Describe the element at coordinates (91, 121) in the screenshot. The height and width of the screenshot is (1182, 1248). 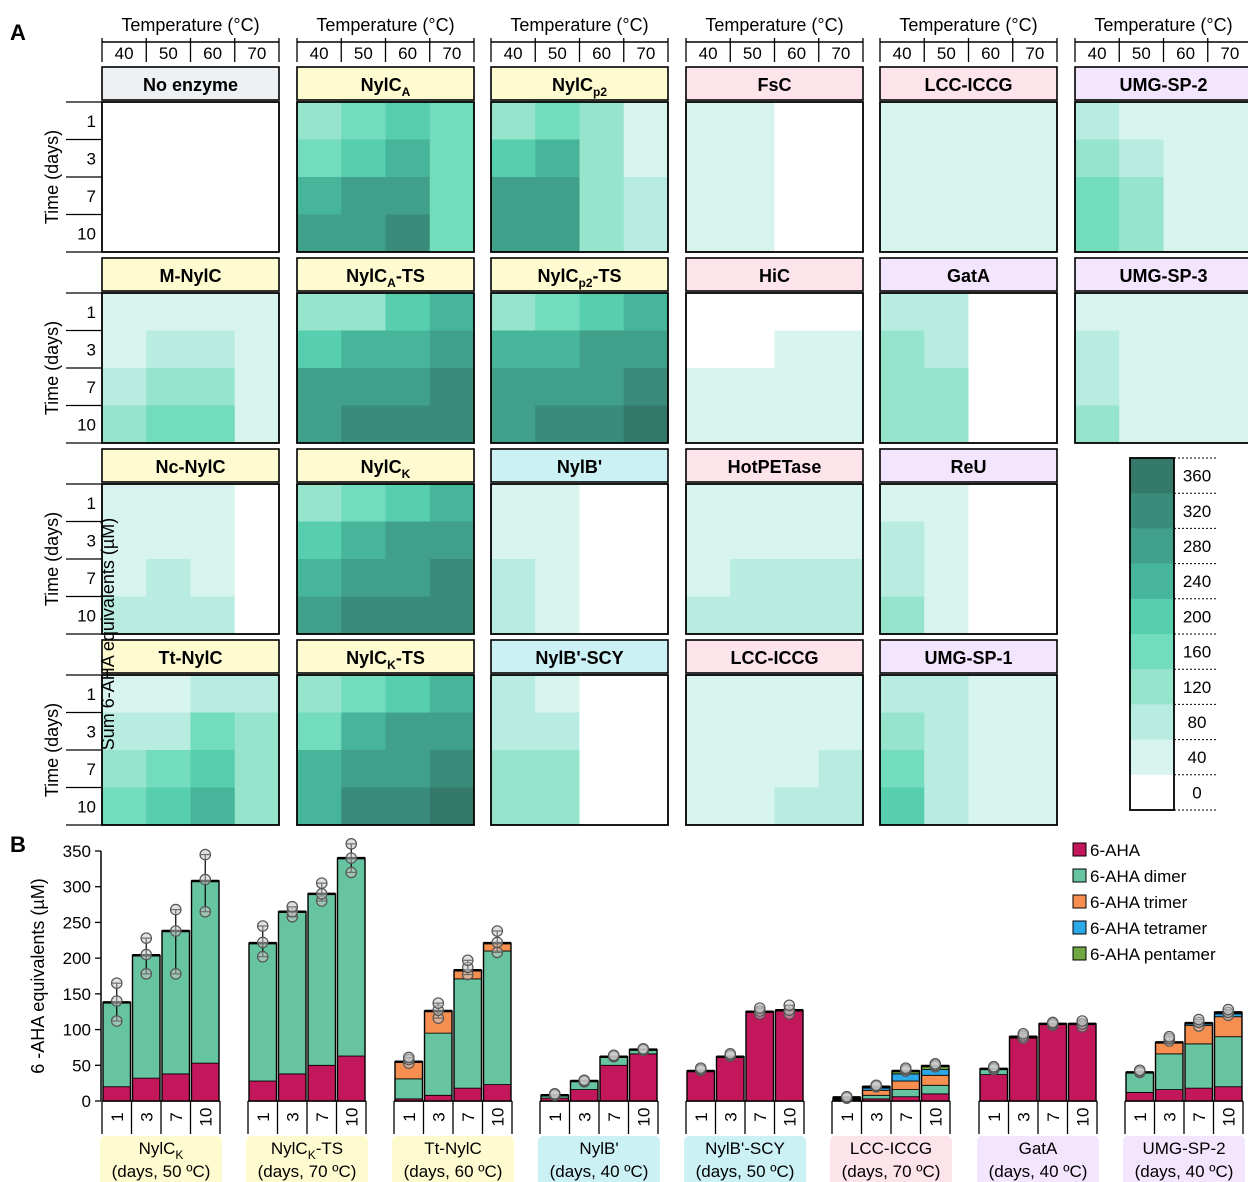
I see `time-tick-label: 1` at that location.